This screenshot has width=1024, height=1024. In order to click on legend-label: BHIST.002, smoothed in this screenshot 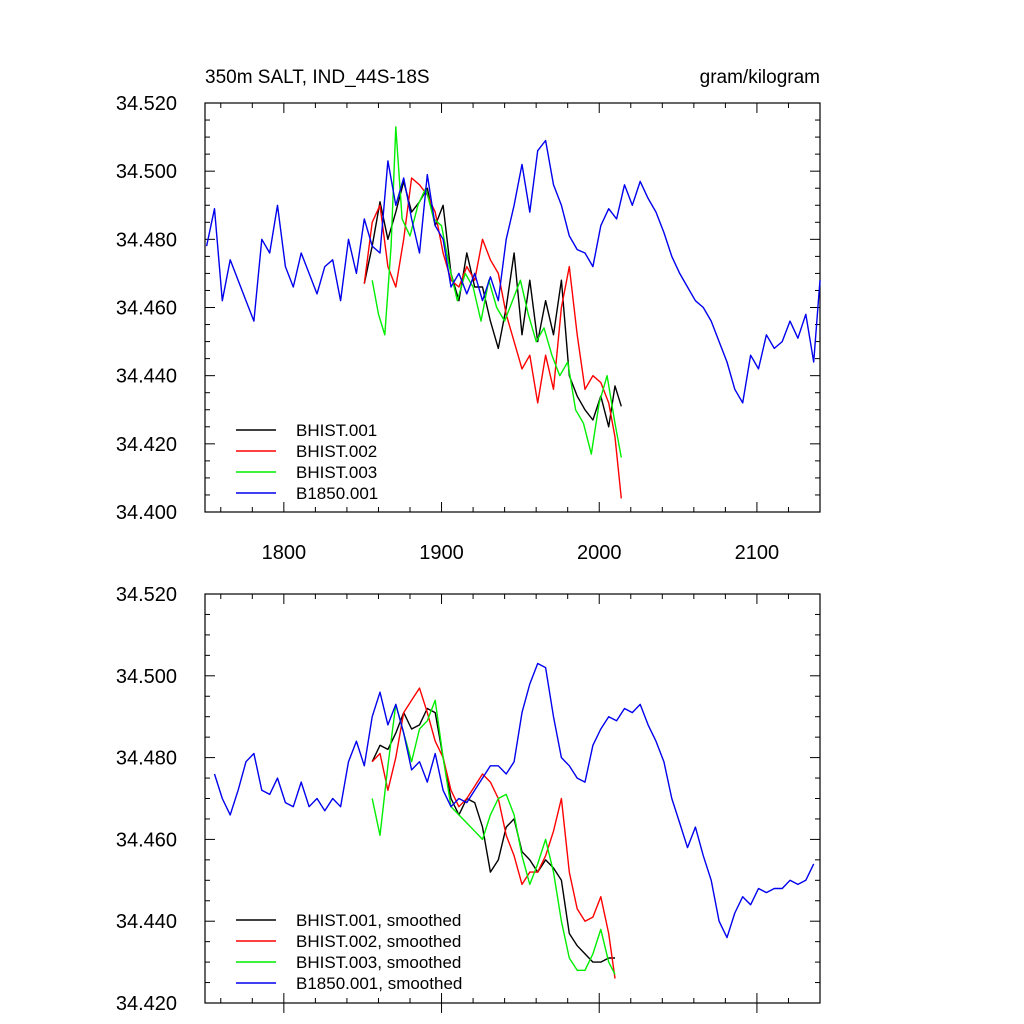, I will do `click(378, 941)`.